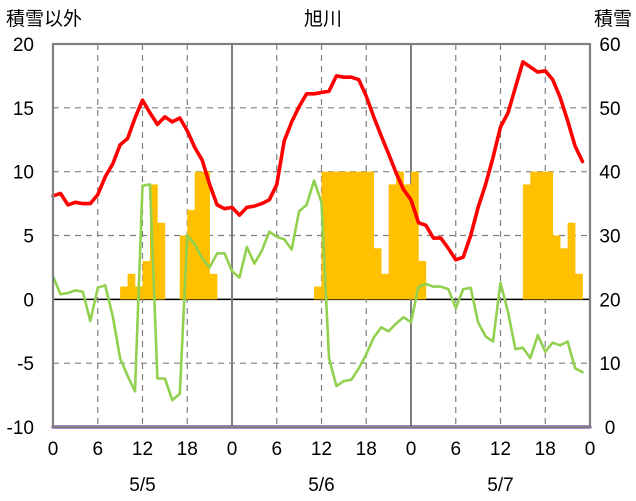 The height and width of the screenshot is (501, 636). I want to click on right-tick-label: 40, so click(609, 173).